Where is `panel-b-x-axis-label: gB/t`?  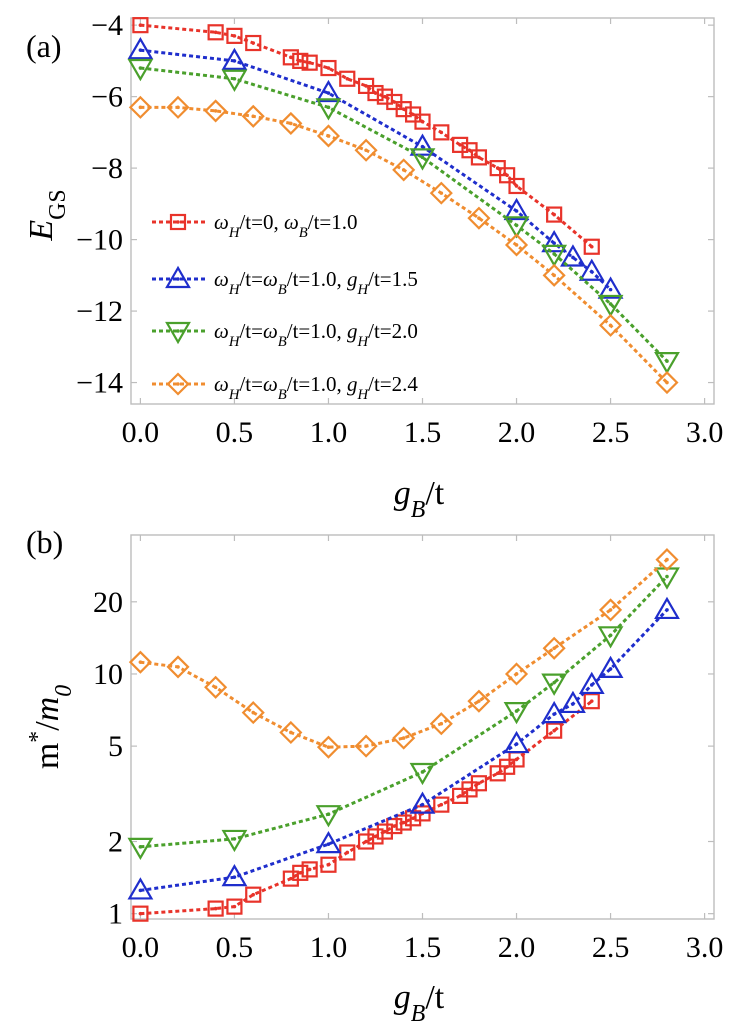 panel-b-x-axis-label: gB/t is located at coordinates (419, 1002).